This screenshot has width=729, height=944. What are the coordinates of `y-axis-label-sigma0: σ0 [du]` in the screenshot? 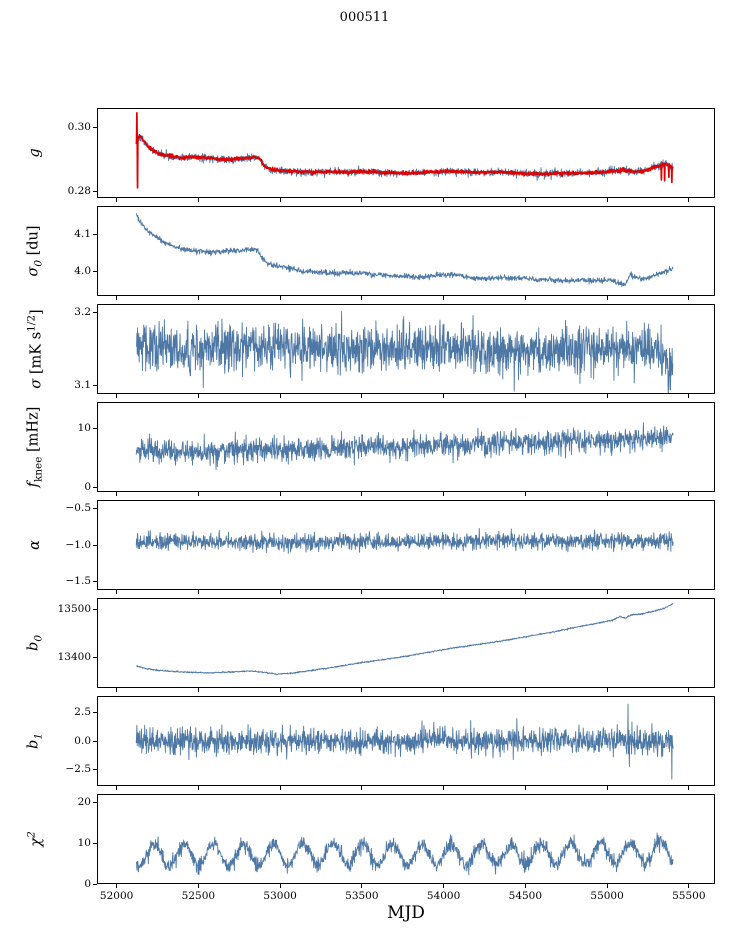 It's located at (35, 250).